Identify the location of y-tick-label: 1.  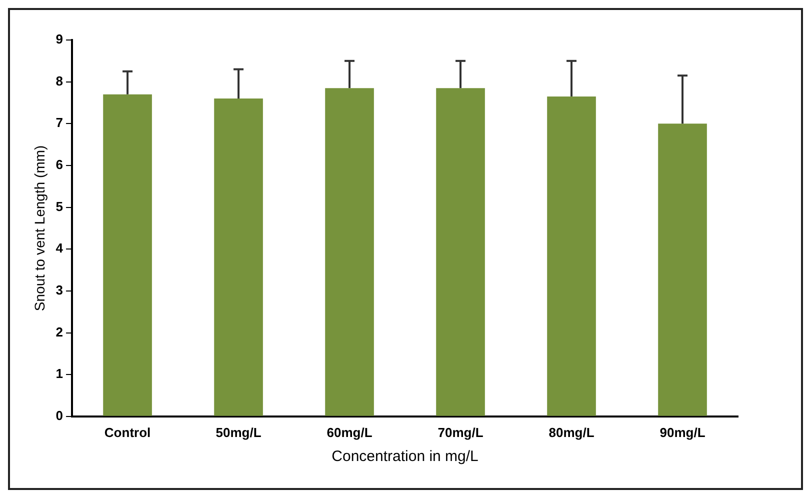
(60, 374).